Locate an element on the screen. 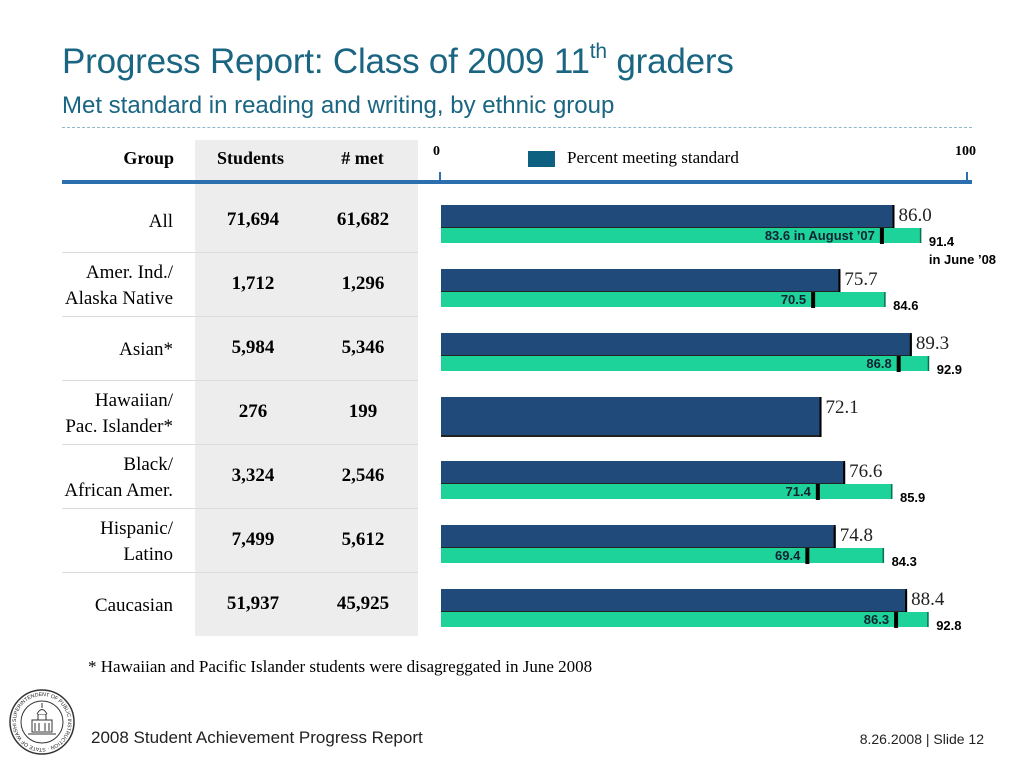 This screenshot has height=768, width=1024. bar-prev-label: 83.6 in August ’07 is located at coordinates (820, 235).